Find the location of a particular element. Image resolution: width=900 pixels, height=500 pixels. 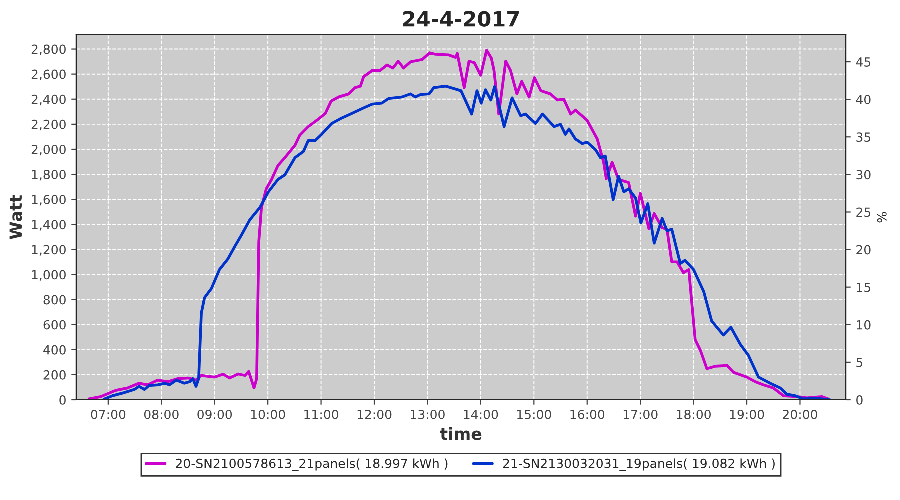

x-tick-label: 18:00 is located at coordinates (694, 415).